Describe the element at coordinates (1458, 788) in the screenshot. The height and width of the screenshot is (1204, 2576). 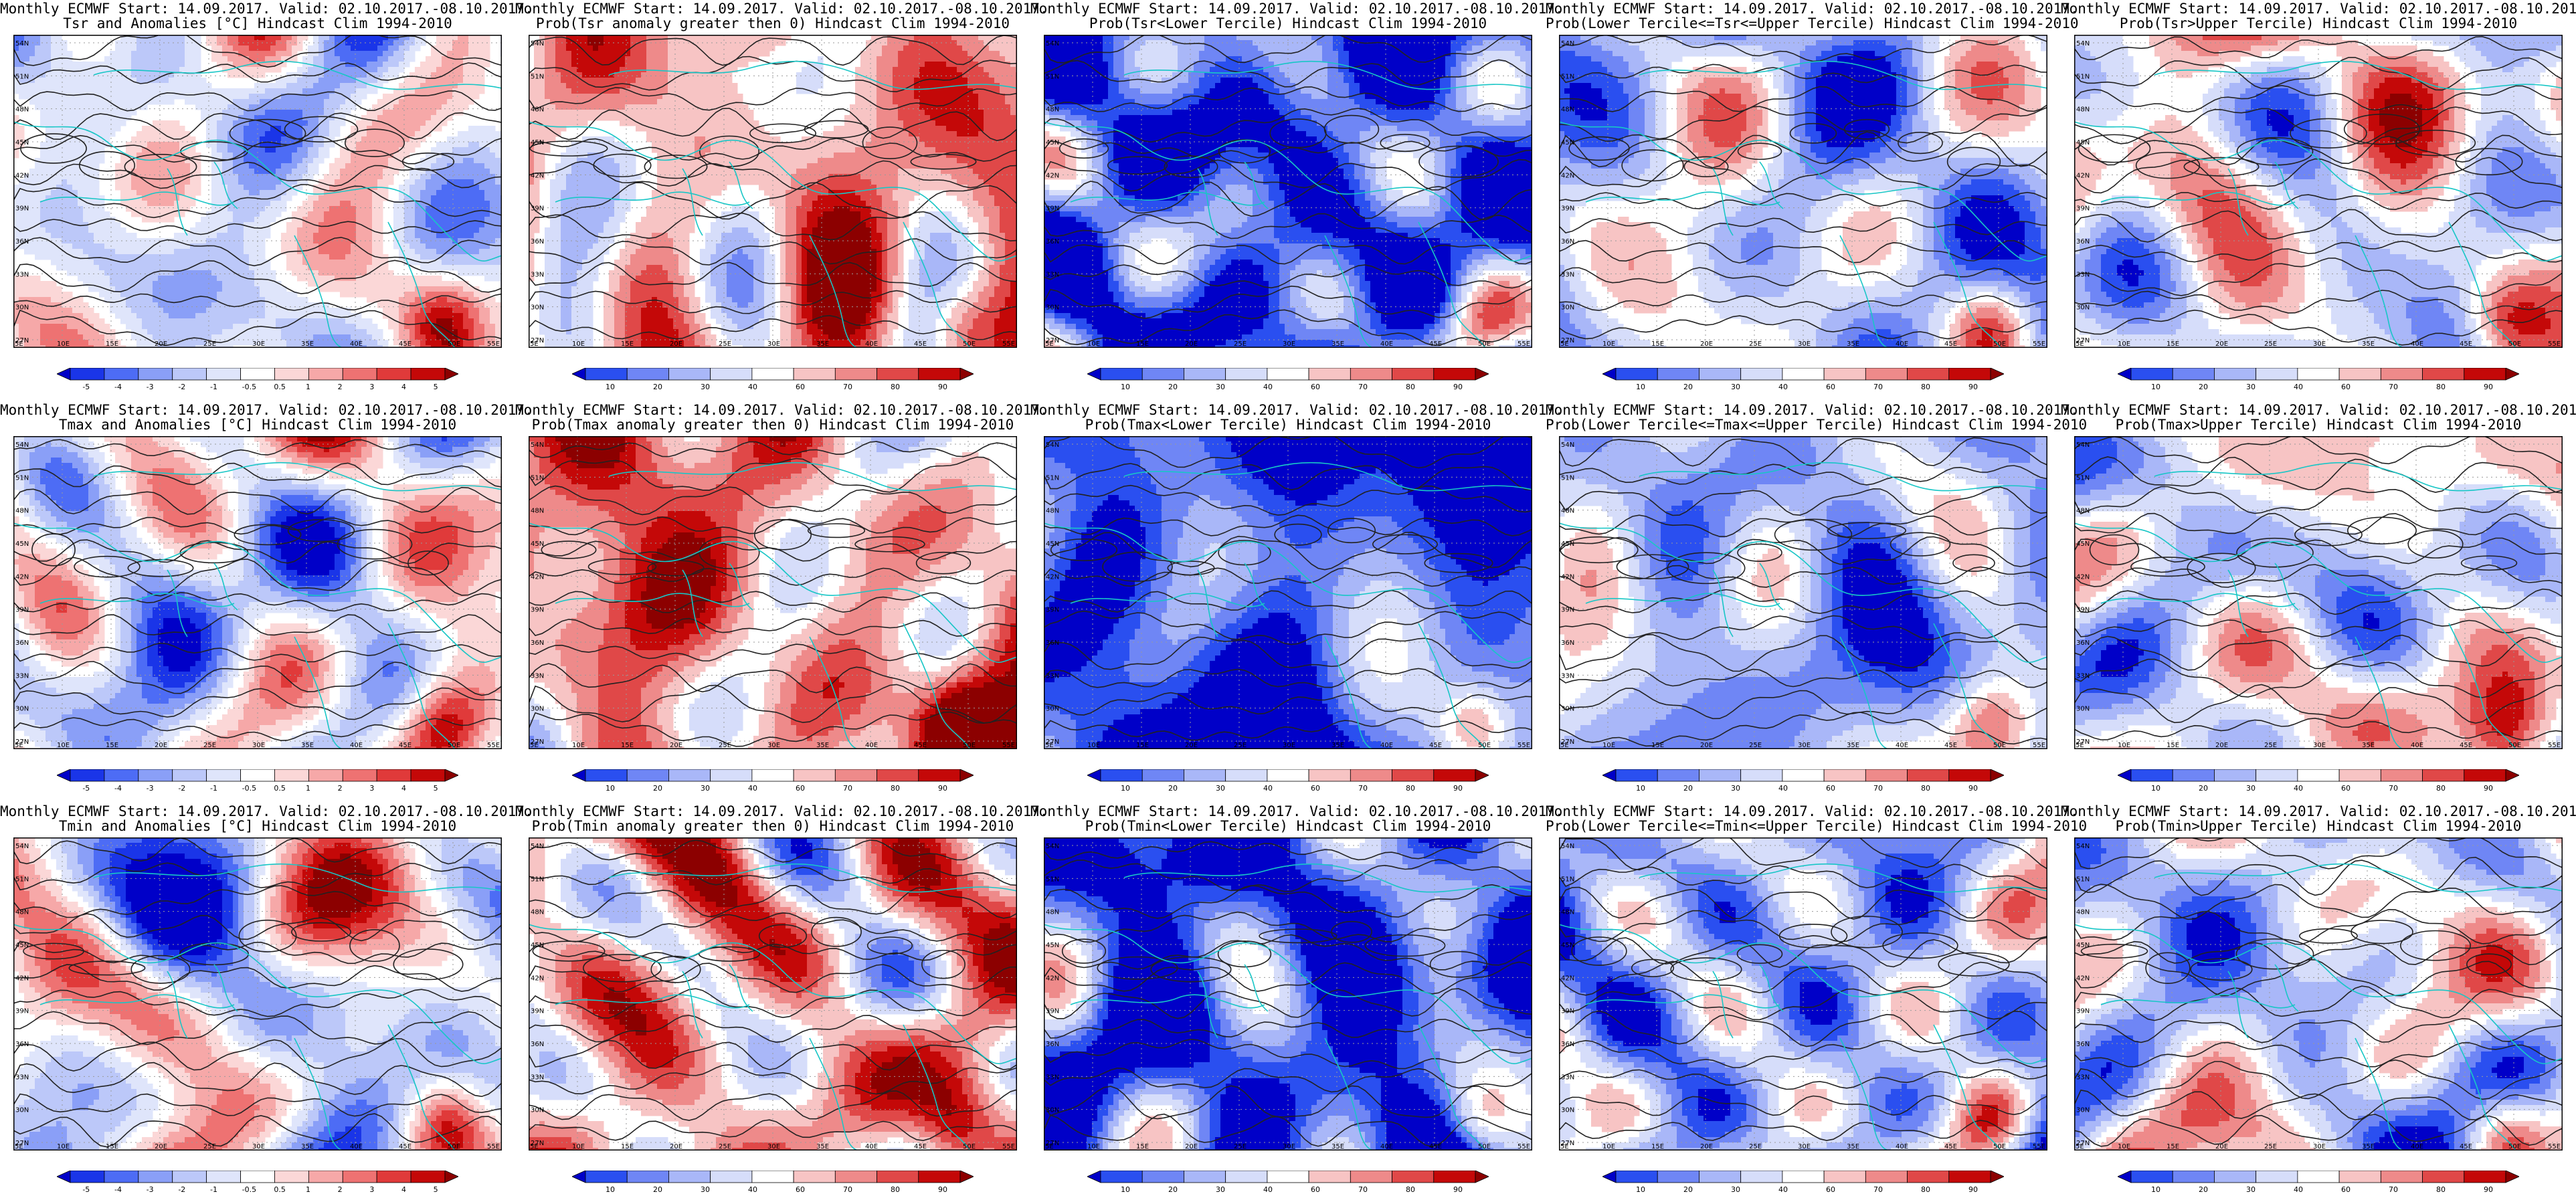
I see `colorbar-tick-label: 90` at that location.